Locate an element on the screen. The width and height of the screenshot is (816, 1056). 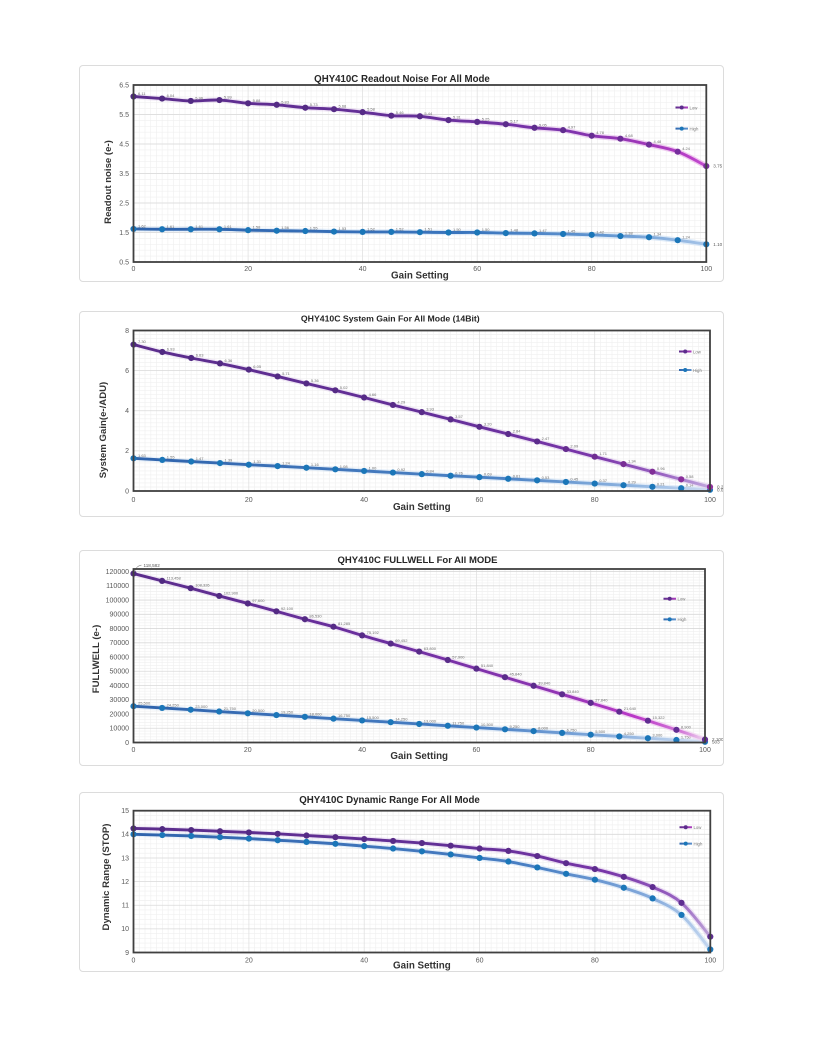
svg-text: 1.5 is located at coordinates (124, 233).